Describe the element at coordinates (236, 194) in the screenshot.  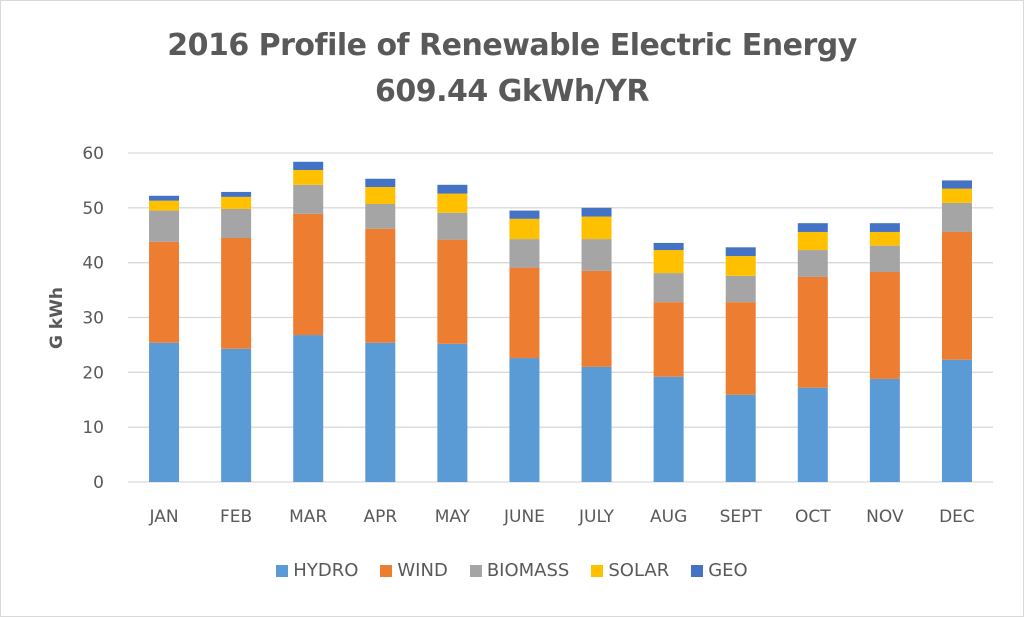
I see `bar-geo-feb` at that location.